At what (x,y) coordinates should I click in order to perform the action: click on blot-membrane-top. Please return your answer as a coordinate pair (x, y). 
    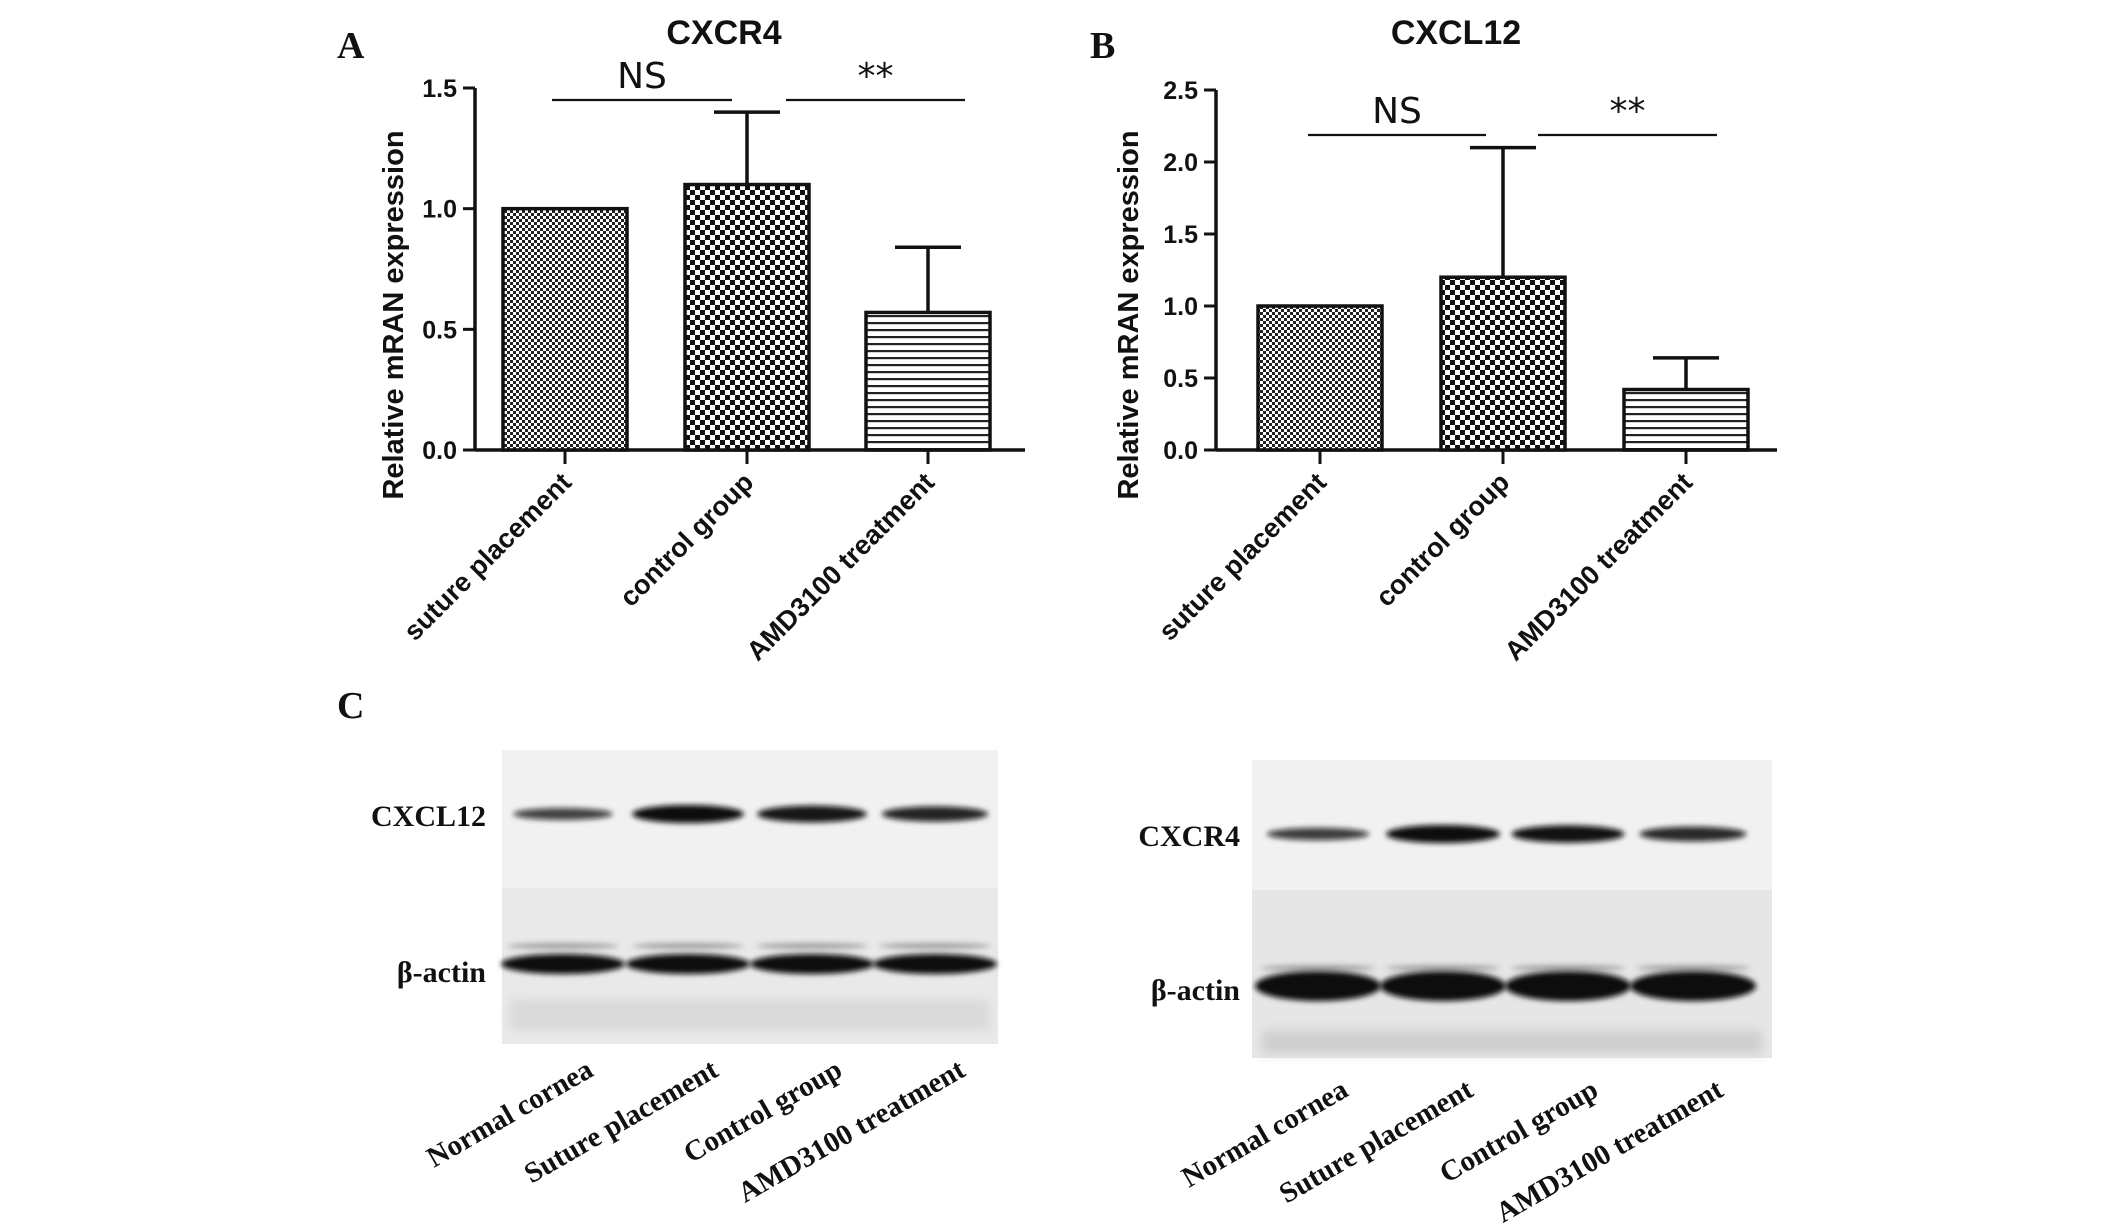
    Looking at the image, I should click on (1512, 825).